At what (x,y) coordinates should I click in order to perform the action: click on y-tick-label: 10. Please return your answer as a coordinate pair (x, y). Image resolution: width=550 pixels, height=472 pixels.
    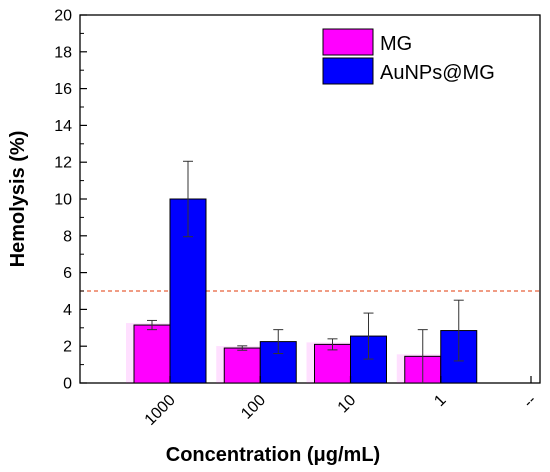
    Looking at the image, I should click on (63, 200).